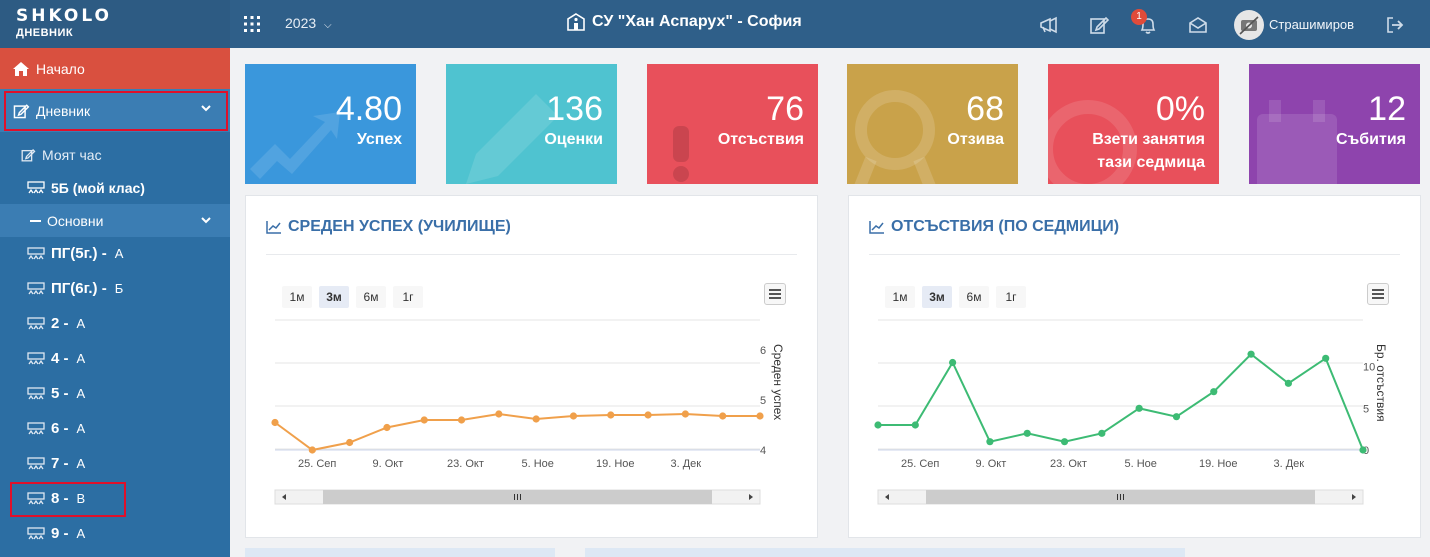 This screenshot has width=1430, height=557. I want to click on logout-icon, so click(1395, 25).